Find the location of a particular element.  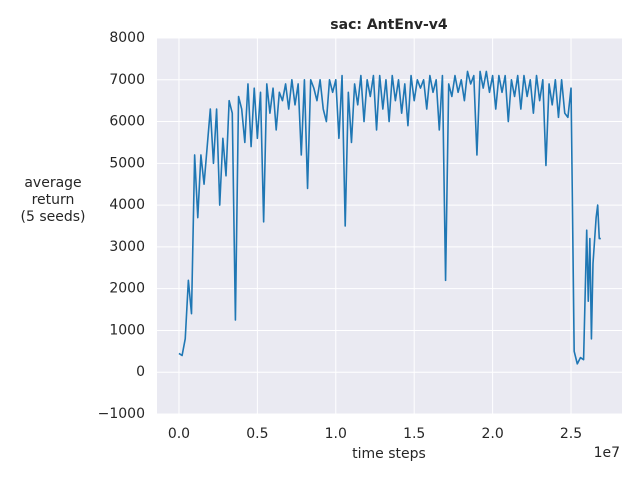

chart-title: sac: AntEnv-v4 is located at coordinates (389, 25).